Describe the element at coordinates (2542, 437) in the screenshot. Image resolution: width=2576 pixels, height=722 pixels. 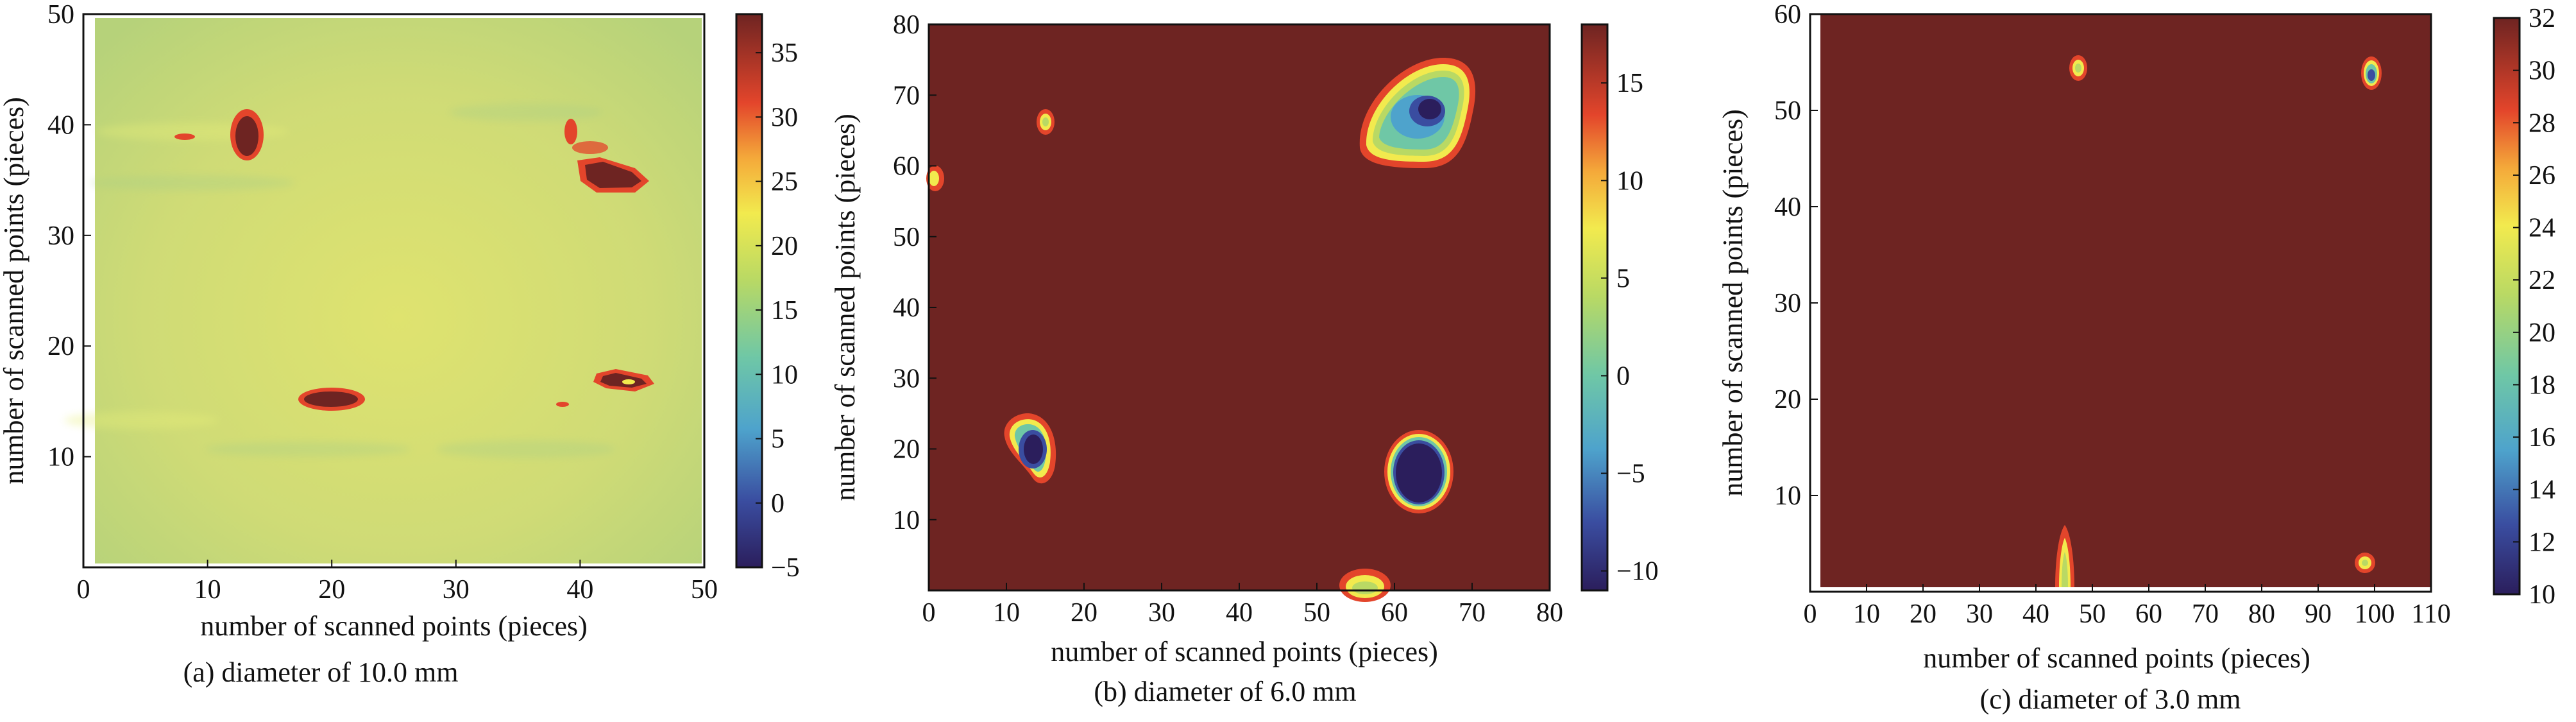
I see `colorbar-tick-label: 16` at that location.